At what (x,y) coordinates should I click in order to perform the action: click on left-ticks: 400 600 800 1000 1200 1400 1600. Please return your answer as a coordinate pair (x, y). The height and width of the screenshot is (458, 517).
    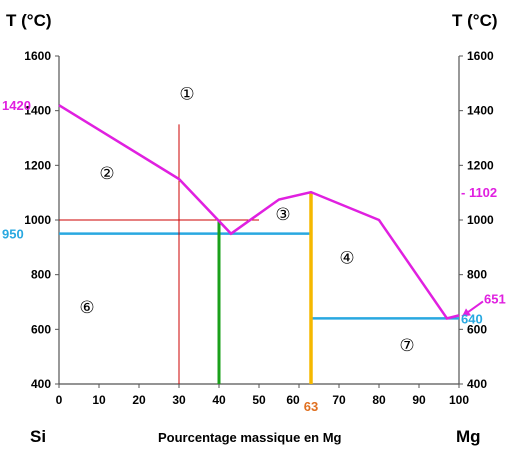
    Looking at the image, I should click on (41, 220).